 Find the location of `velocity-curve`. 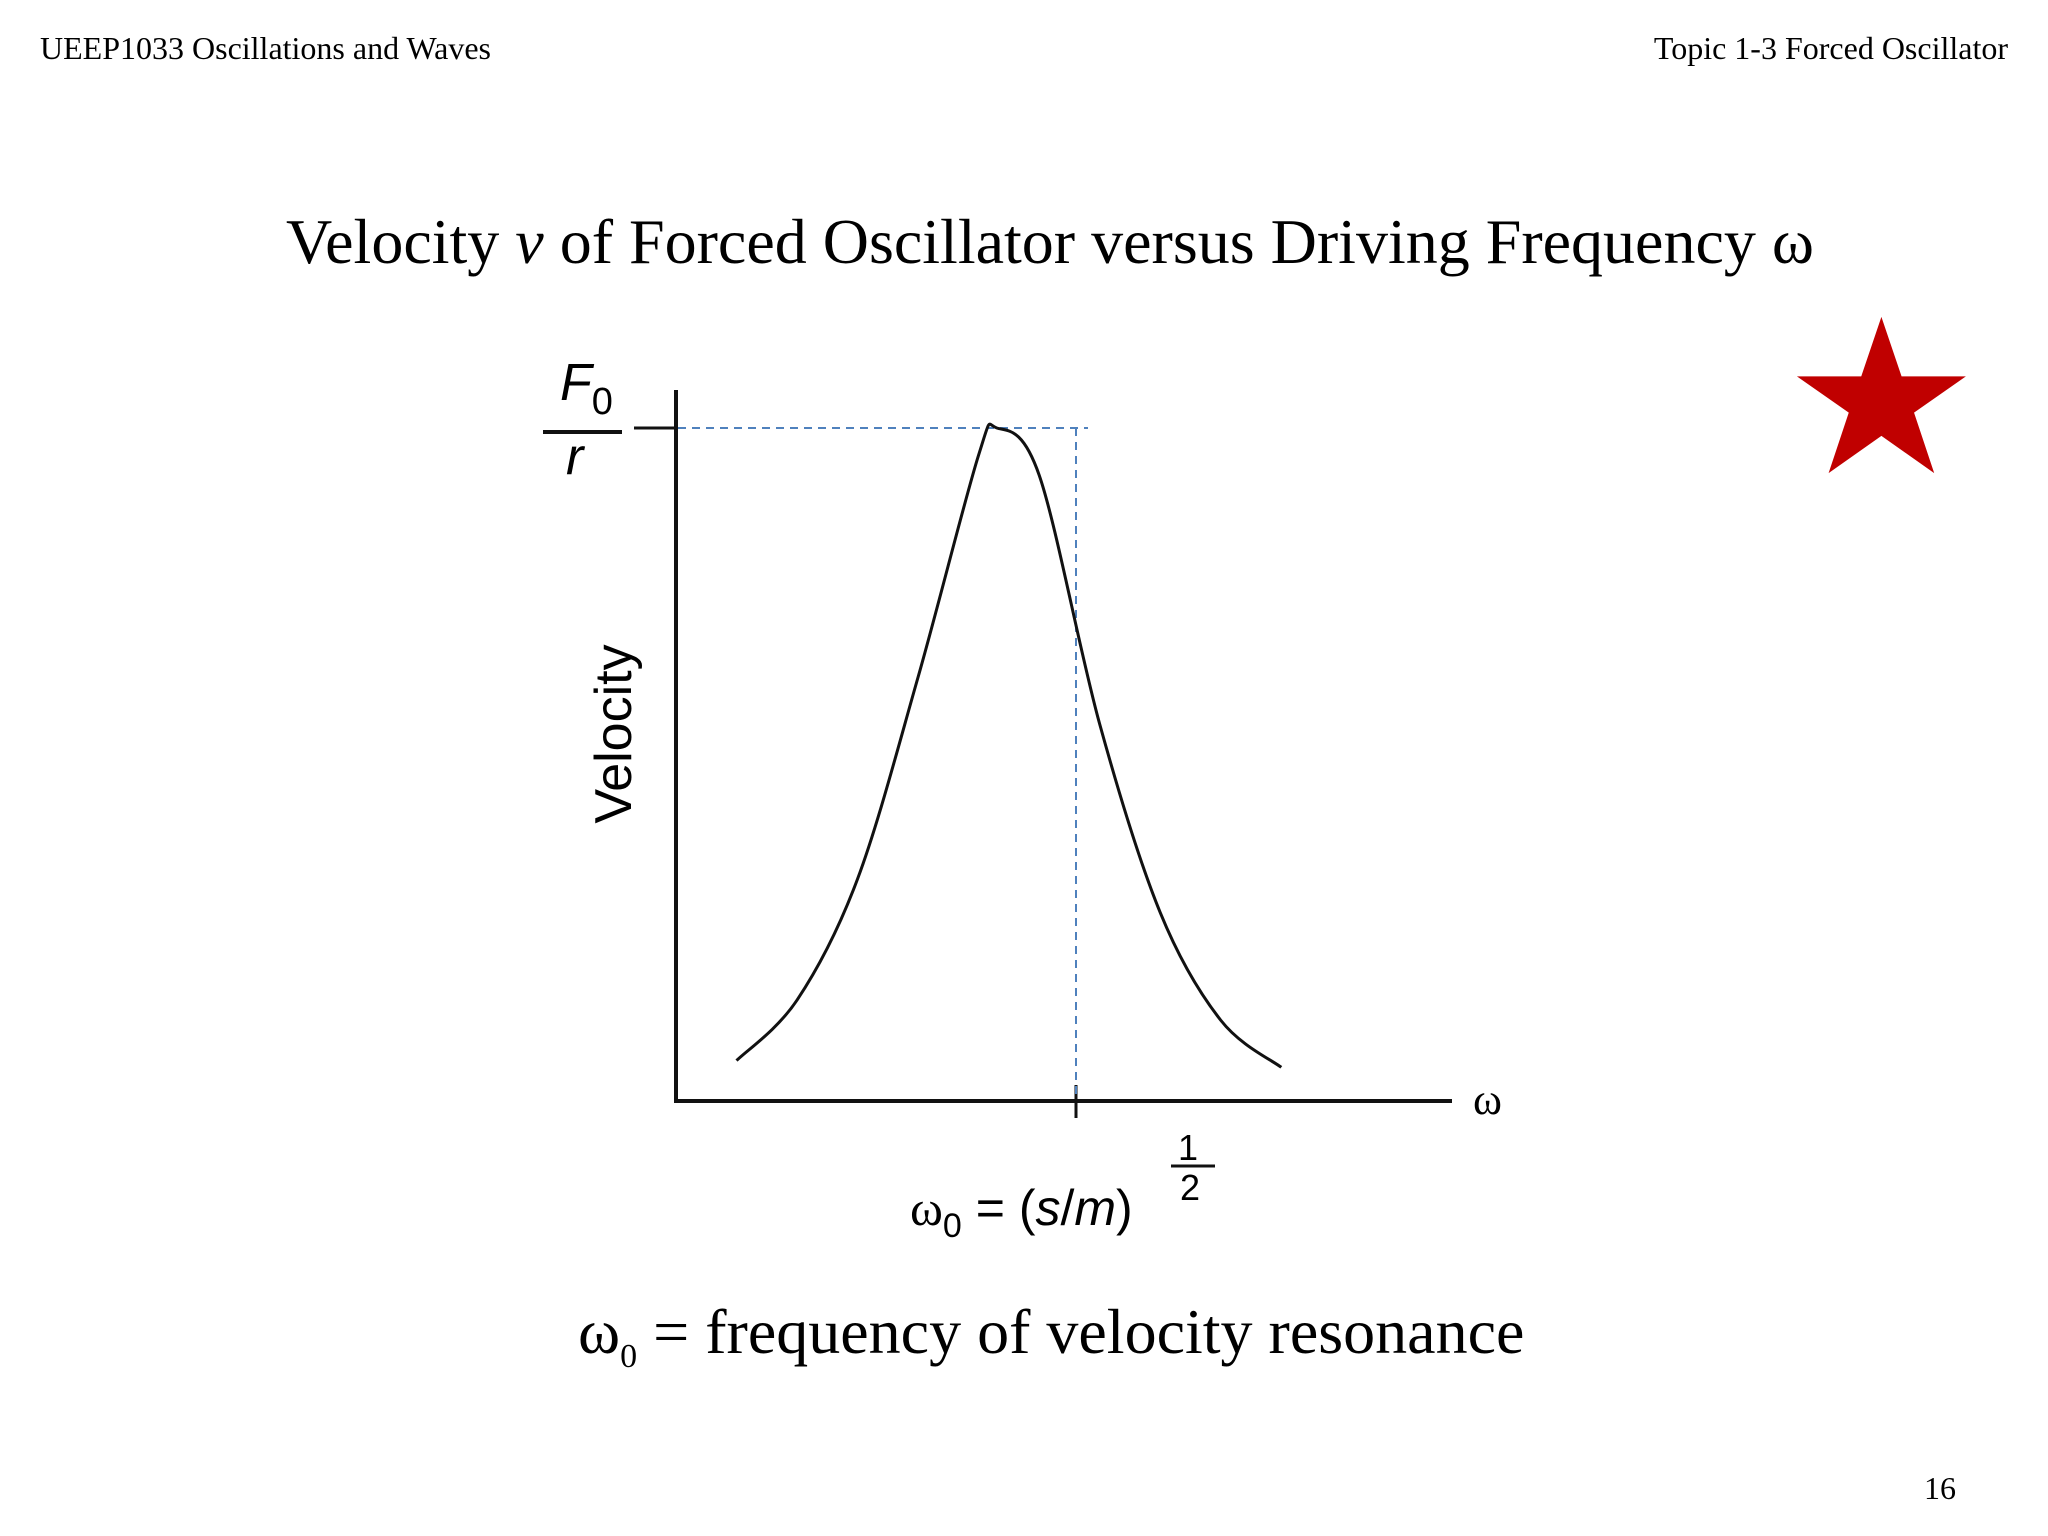

velocity-curve is located at coordinates (1009, 745).